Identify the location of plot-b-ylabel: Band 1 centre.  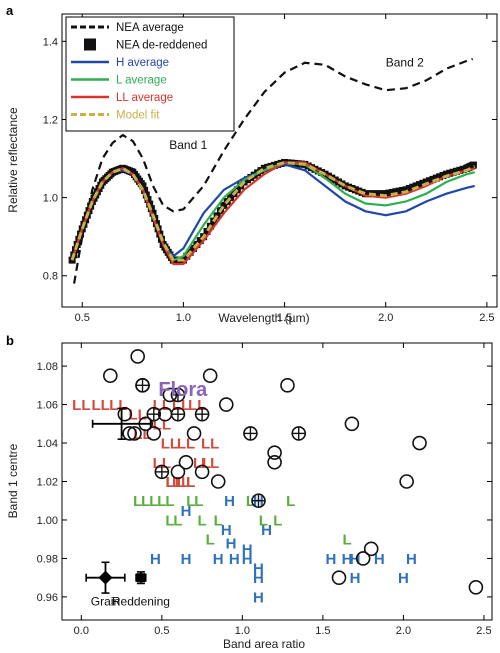
(13, 480).